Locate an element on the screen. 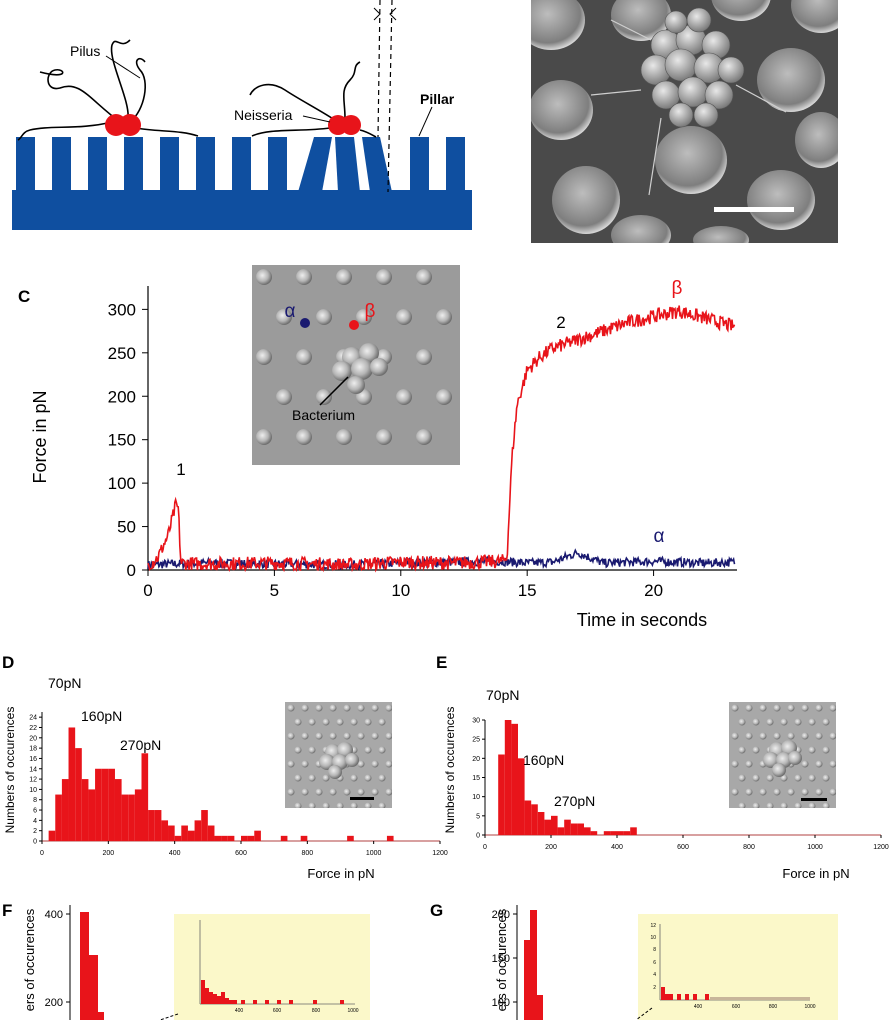  pillar-label: Pillar is located at coordinates (437, 99).